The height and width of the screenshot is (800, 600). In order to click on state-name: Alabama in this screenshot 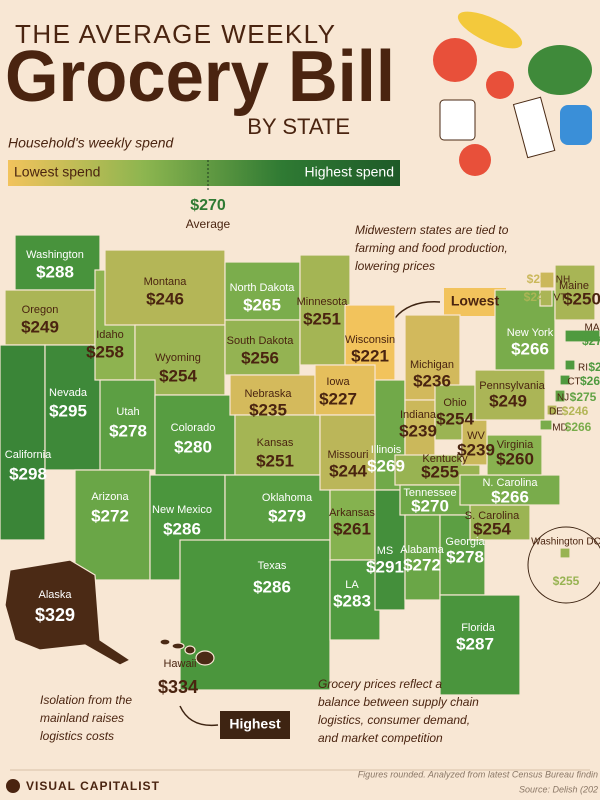, I will do `click(422, 550)`.